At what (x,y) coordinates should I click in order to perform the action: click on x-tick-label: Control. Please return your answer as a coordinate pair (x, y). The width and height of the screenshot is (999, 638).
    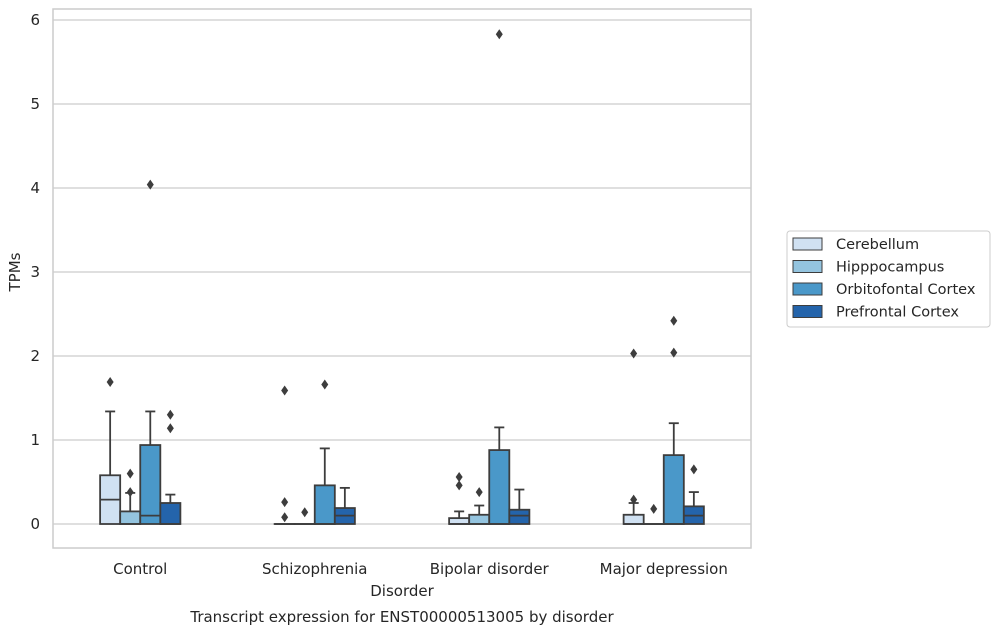
    Looking at the image, I should click on (140, 569).